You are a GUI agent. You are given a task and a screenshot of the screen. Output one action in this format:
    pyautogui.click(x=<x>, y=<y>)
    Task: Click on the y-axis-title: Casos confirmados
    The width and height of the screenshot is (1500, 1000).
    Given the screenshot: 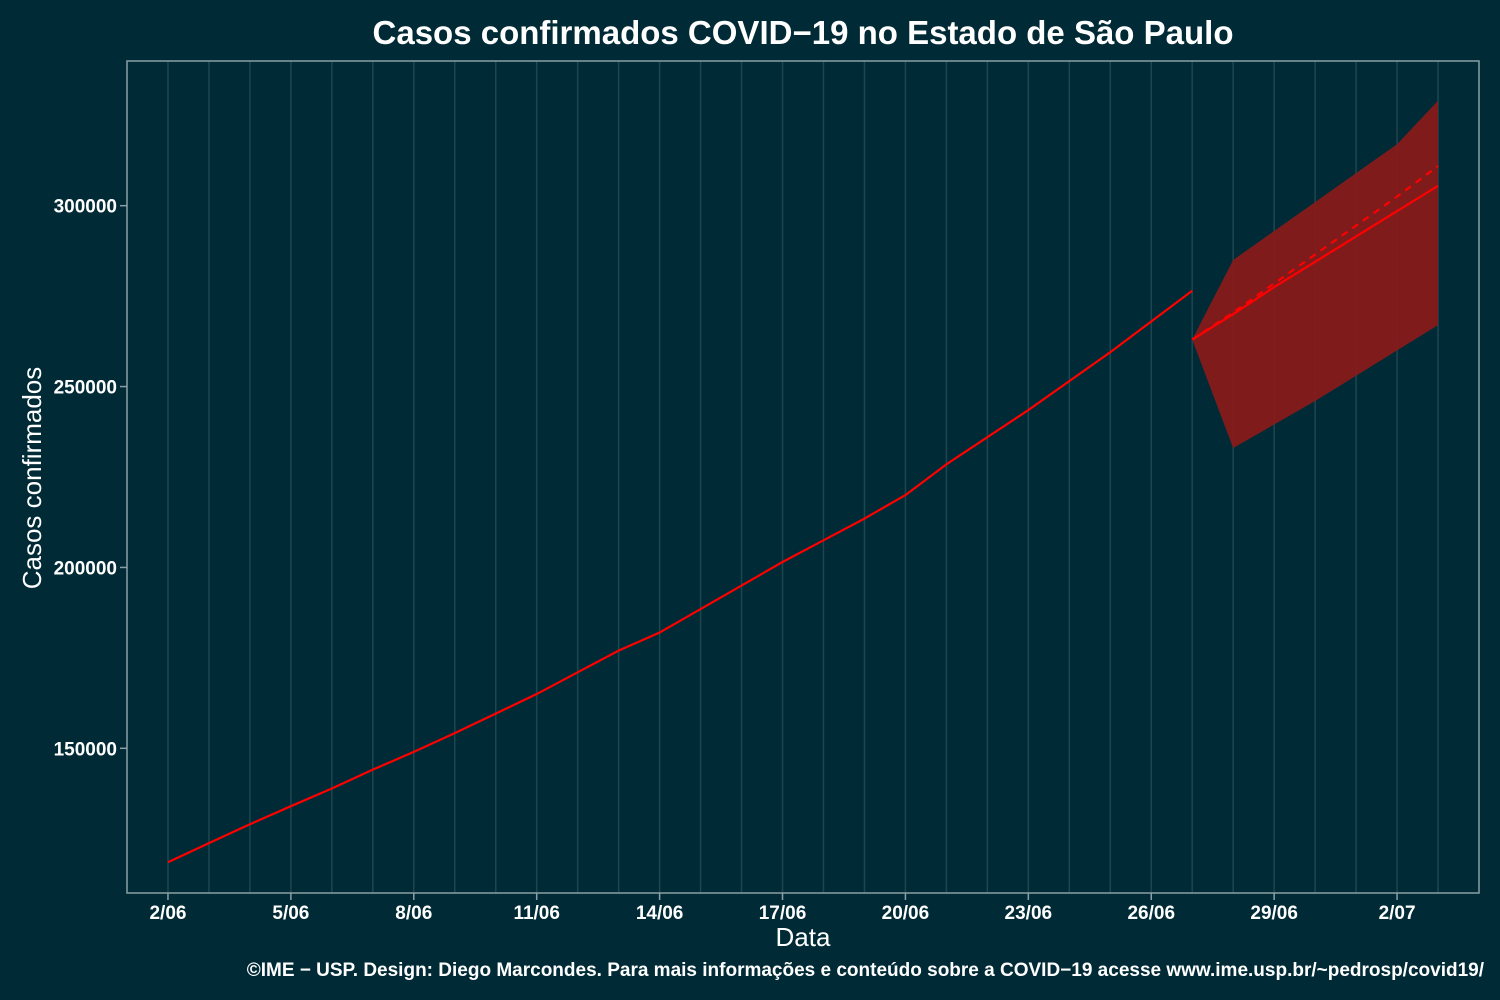 What is the action you would take?
    pyautogui.click(x=32, y=478)
    